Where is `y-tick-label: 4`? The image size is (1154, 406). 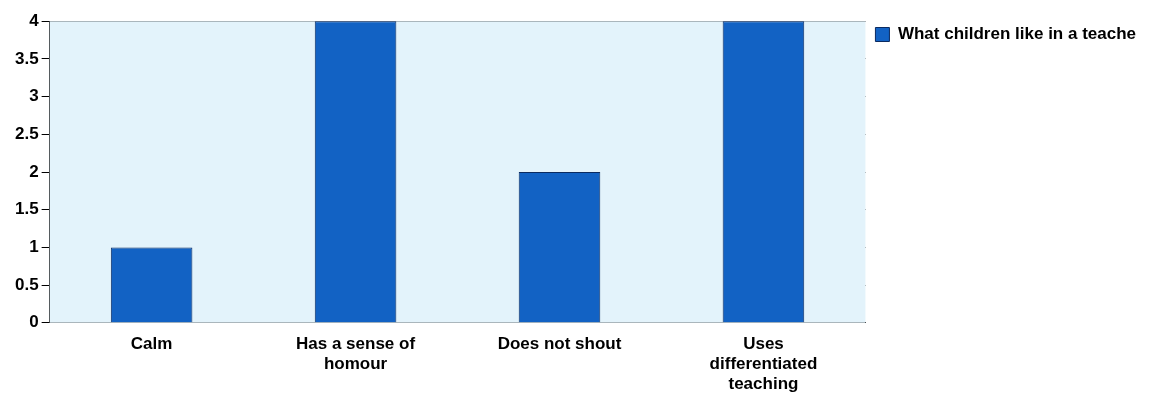
y-tick-label: 4 is located at coordinates (34, 20).